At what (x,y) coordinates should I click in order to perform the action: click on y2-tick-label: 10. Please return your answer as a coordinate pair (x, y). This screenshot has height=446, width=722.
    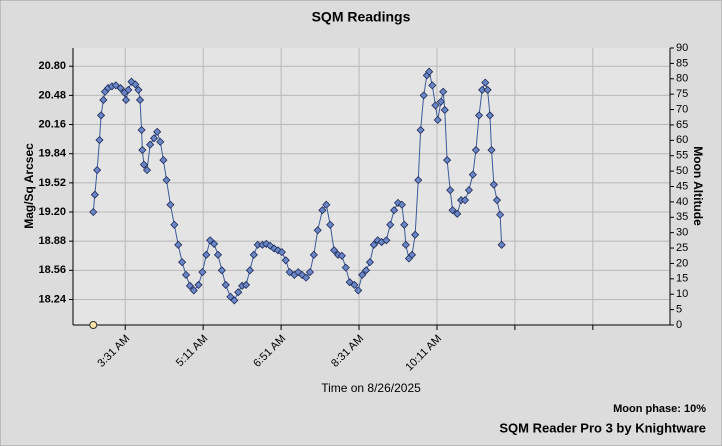
    Looking at the image, I should click on (682, 294).